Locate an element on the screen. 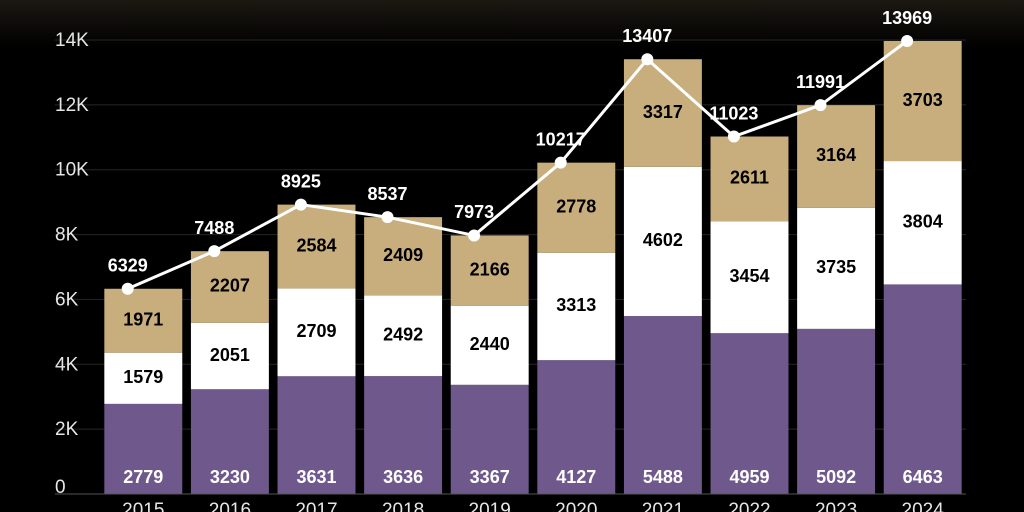 The height and width of the screenshot is (512, 1024). bar-value-label: 3230 is located at coordinates (230, 477).